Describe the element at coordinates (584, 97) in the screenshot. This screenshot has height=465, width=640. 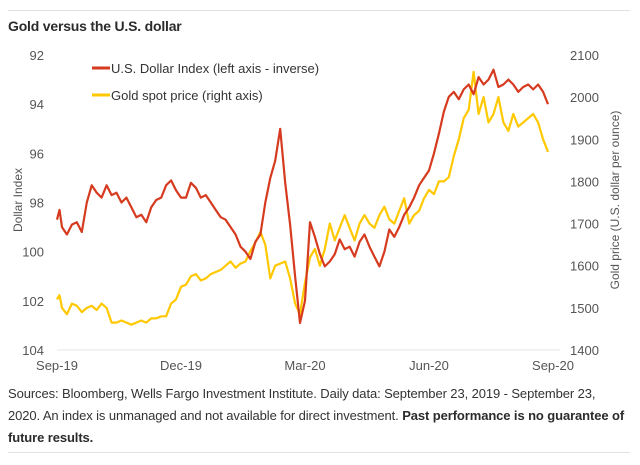
I see `right-tick-label: 2000` at that location.